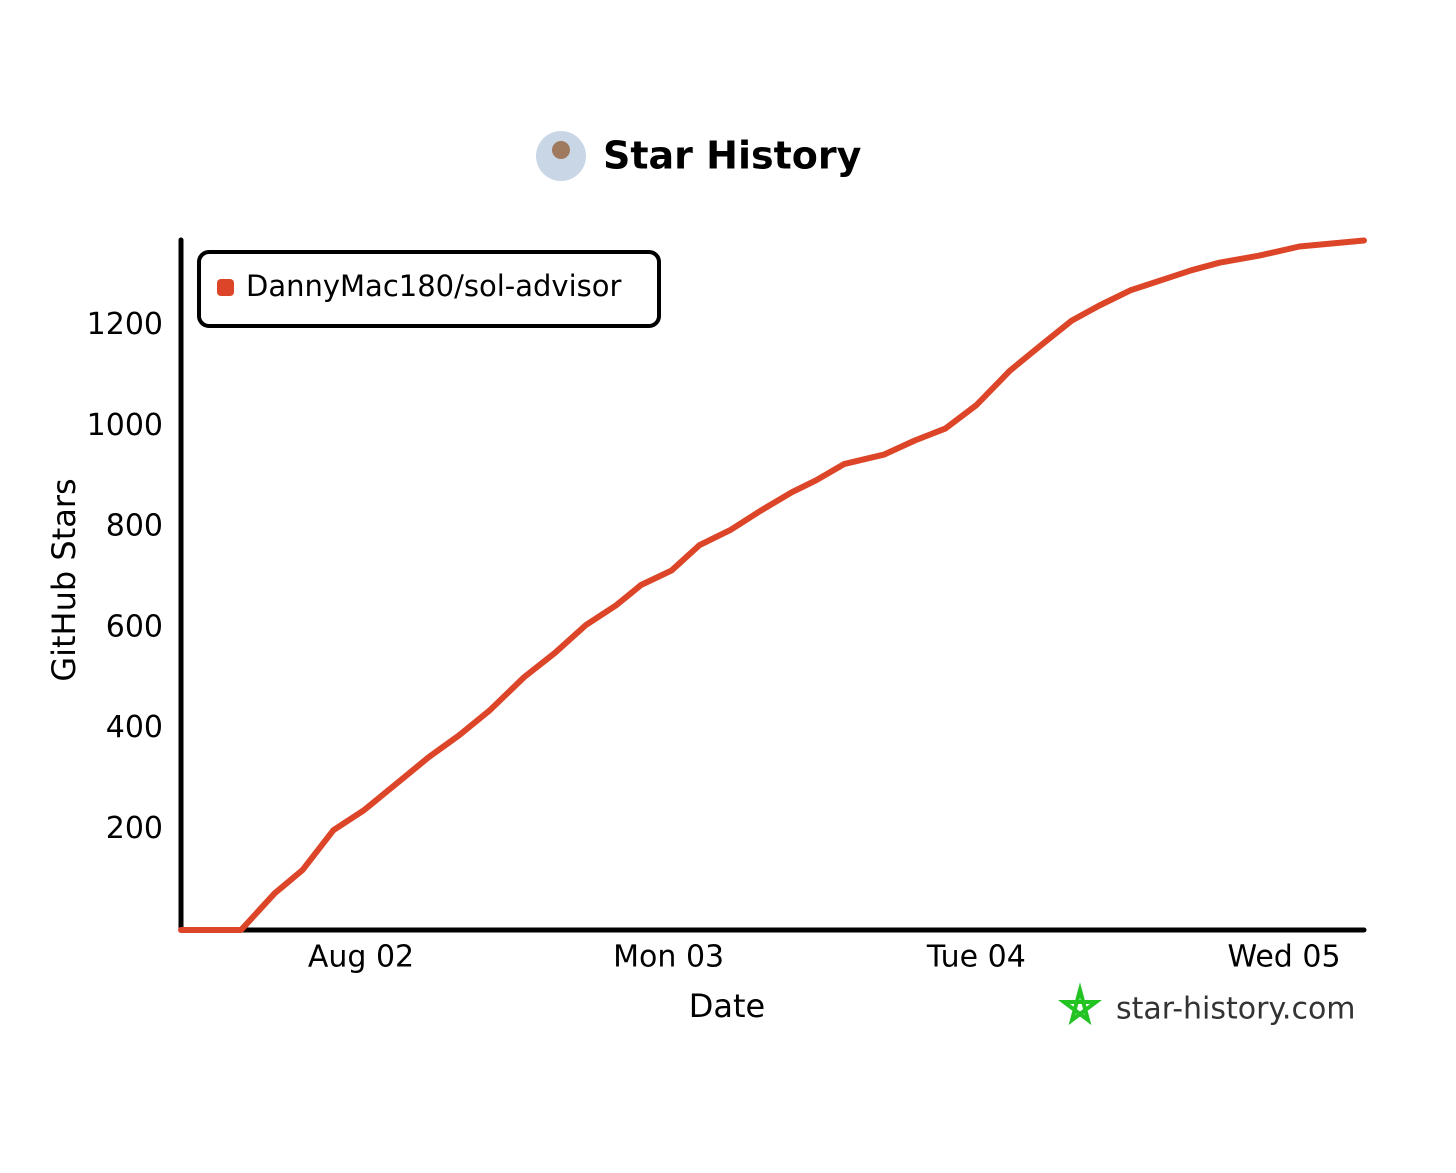 Image resolution: width=1456 pixels, height=1173 pixels. What do you see at coordinates (561, 150) in the screenshot?
I see `avatar-face` at bounding box center [561, 150].